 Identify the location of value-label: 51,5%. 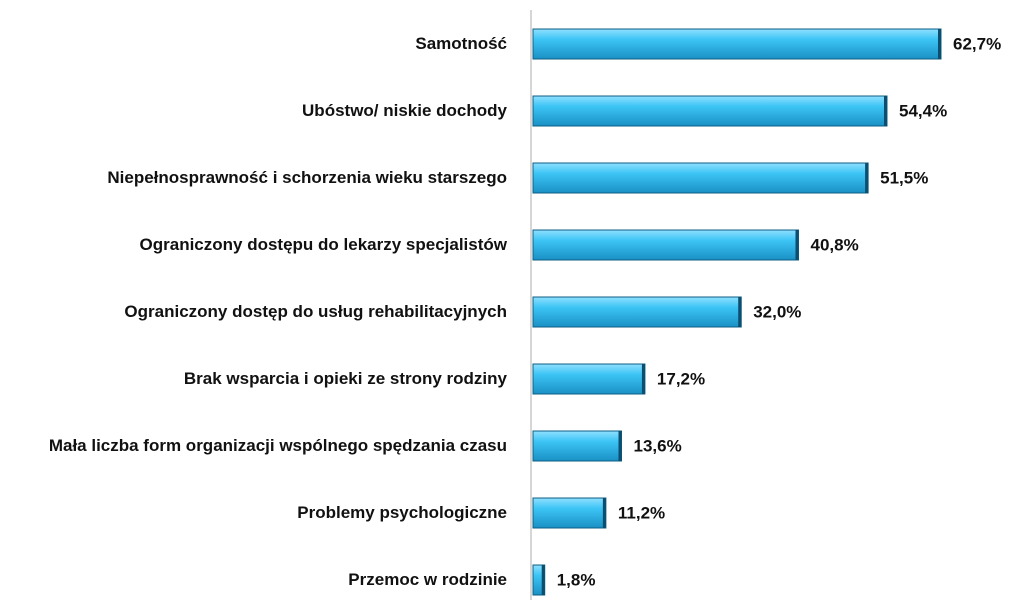
(904, 177).